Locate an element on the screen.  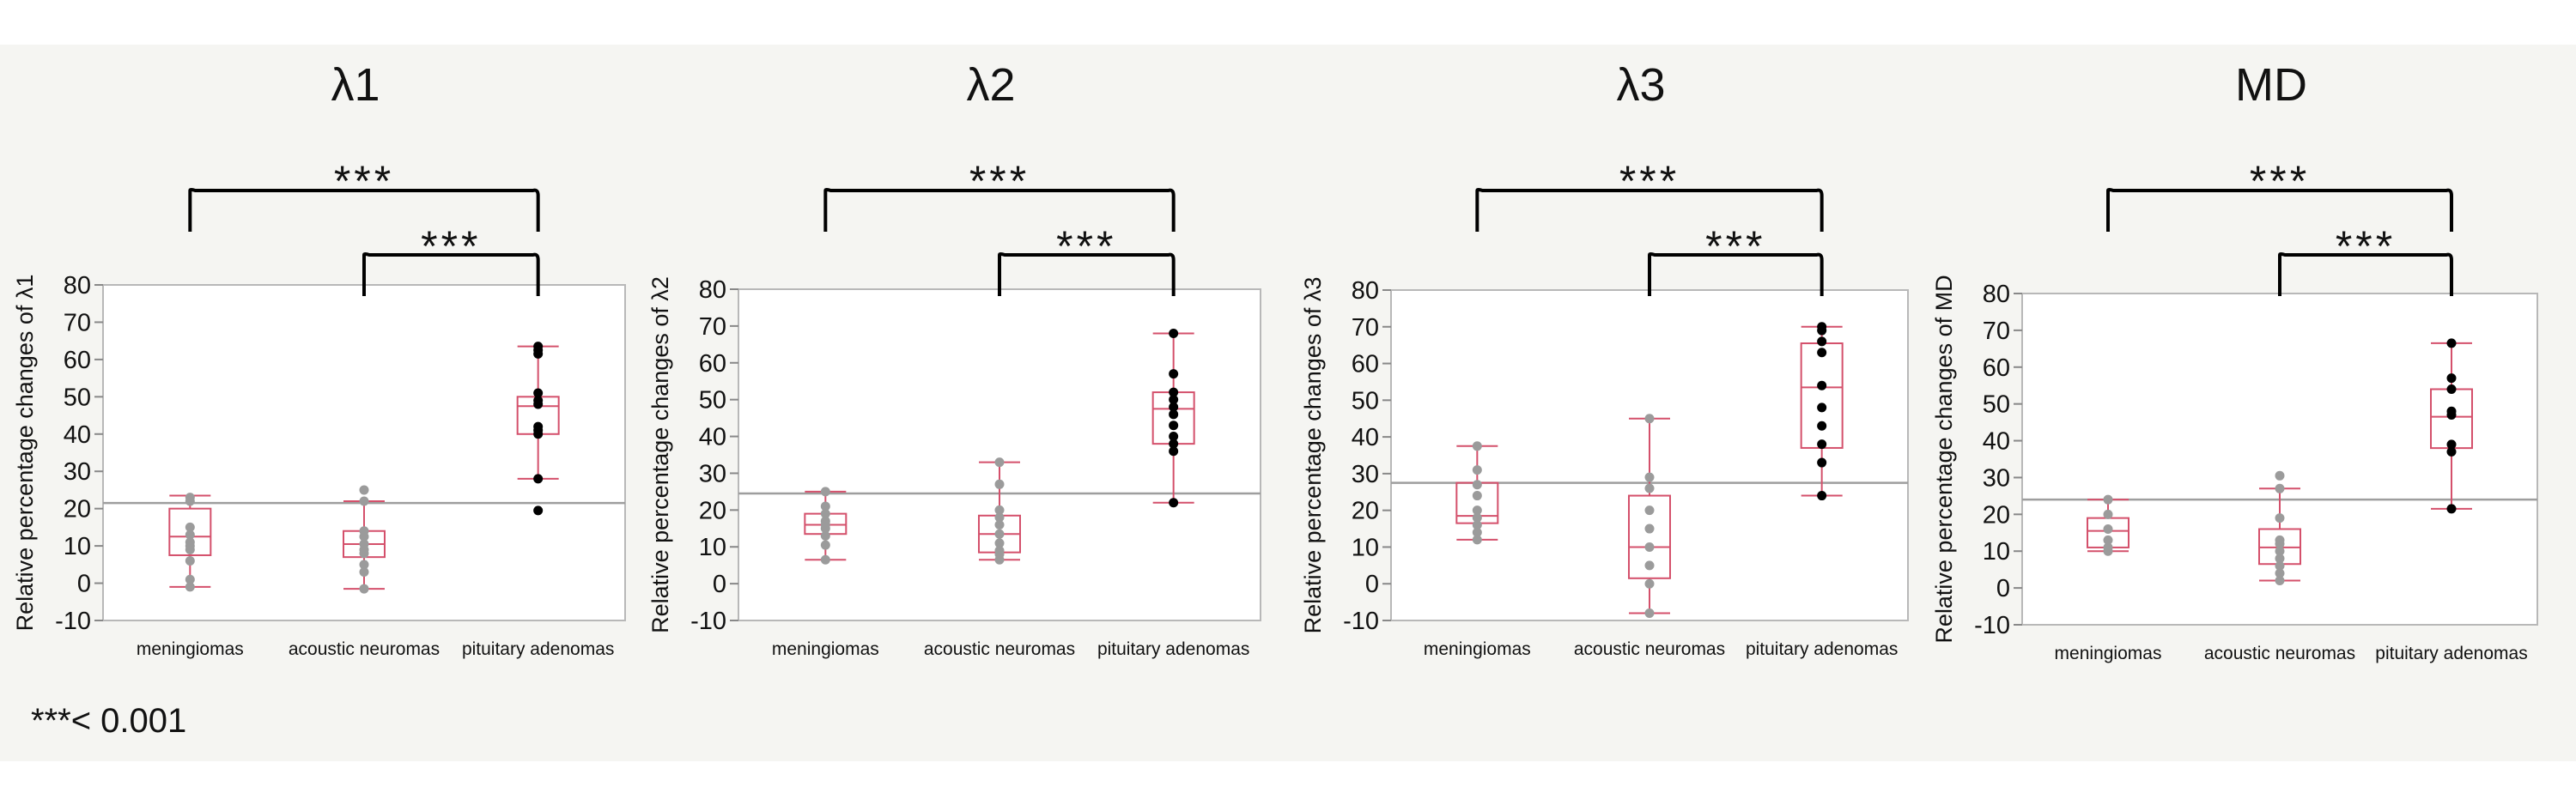
plot-area is located at coordinates (999, 454).